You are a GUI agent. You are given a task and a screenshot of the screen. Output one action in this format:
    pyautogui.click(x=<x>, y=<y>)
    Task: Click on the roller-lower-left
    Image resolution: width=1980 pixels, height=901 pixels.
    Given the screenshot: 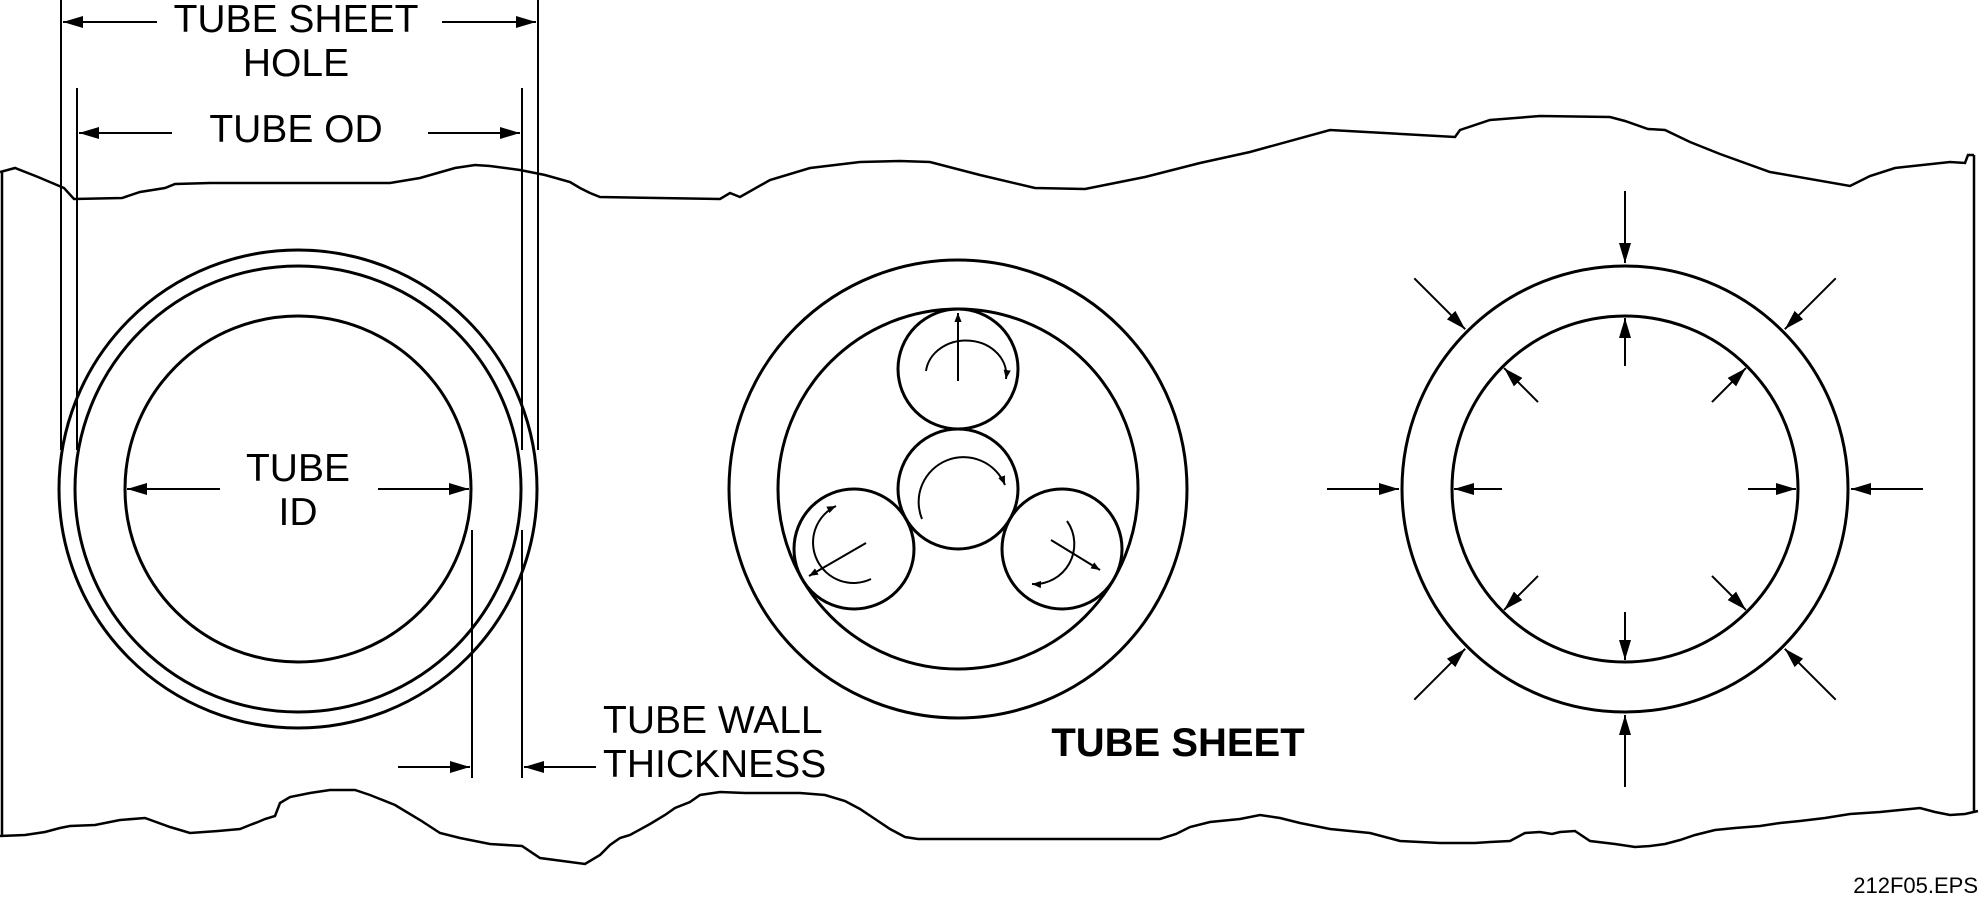 What is the action you would take?
    pyautogui.click(x=854, y=549)
    